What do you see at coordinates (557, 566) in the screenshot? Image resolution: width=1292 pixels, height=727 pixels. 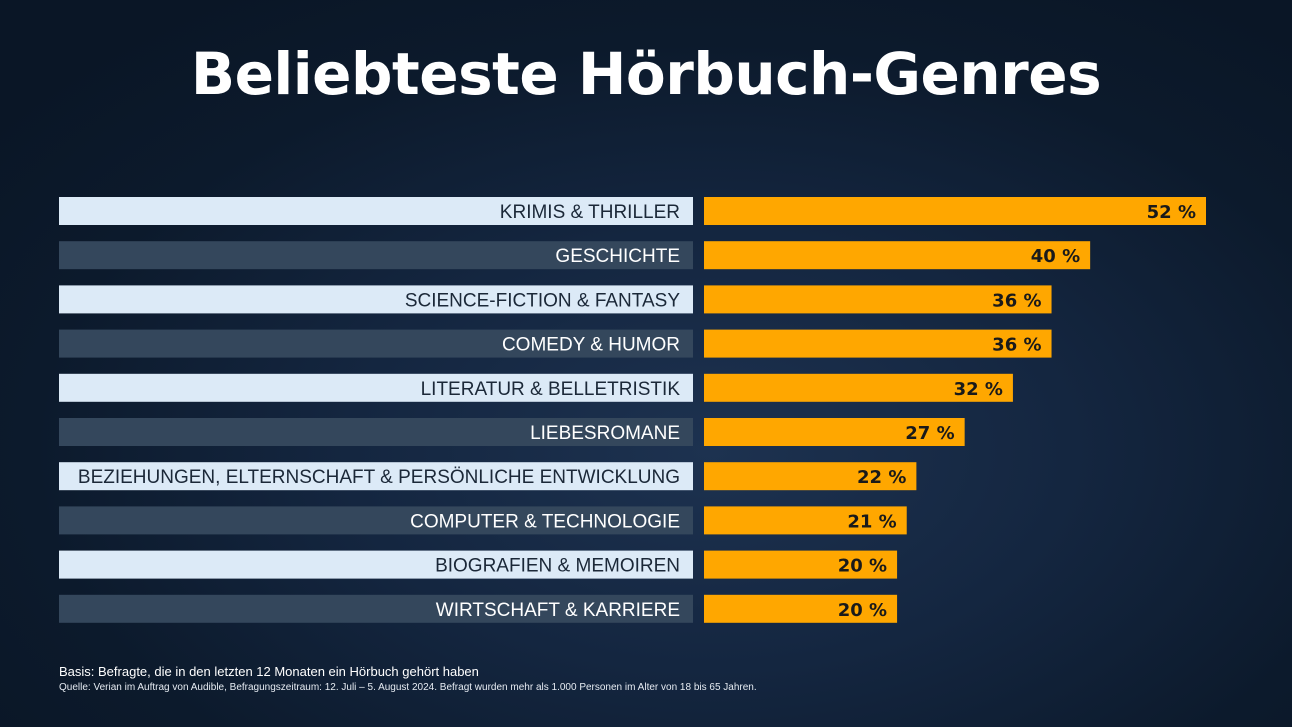 I see `category-label: BIOGRAFIEN & MEMOIREN` at bounding box center [557, 566].